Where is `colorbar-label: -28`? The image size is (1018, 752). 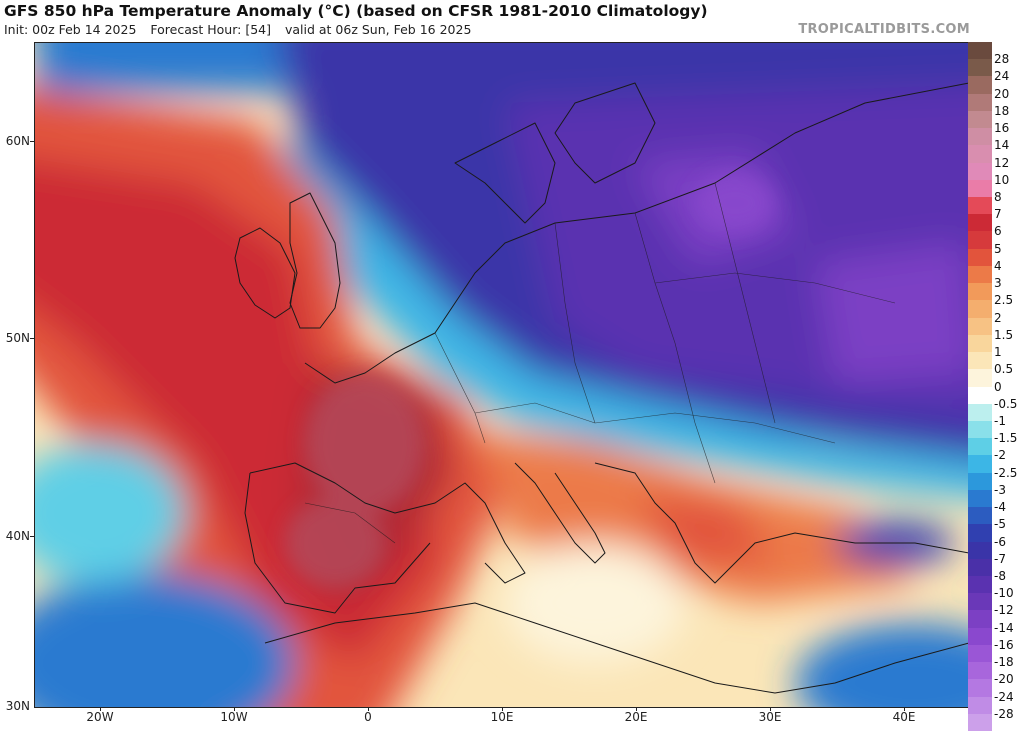
colorbar-label: -28 is located at coordinates (1004, 713).